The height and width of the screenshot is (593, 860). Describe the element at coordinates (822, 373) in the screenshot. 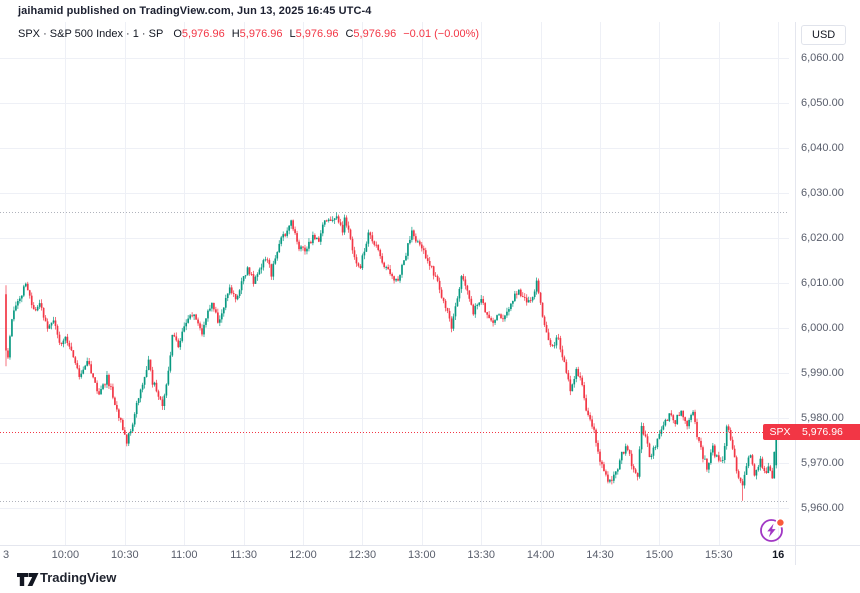

I see `price-axis-label: 5,990.00` at that location.